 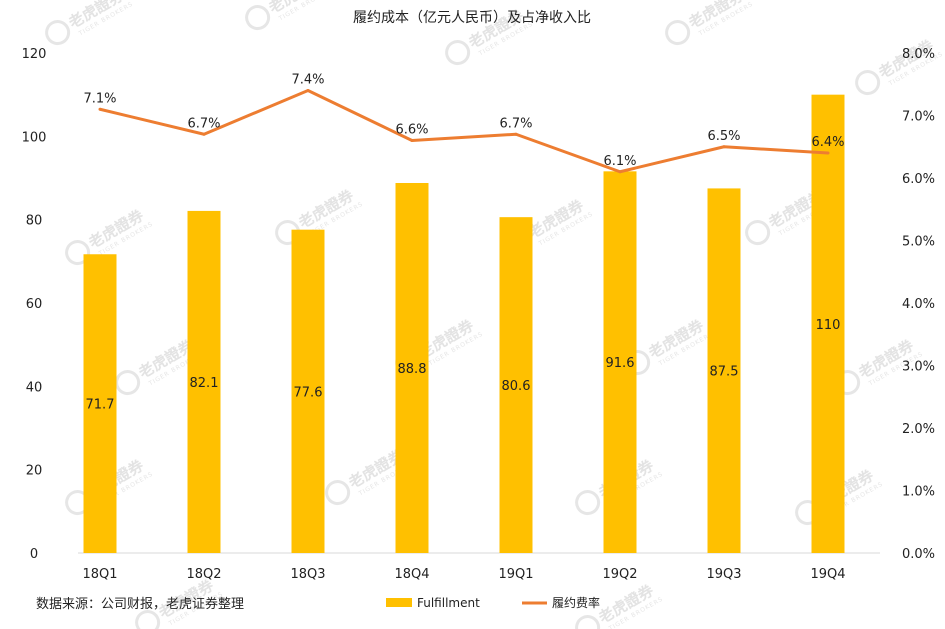 I want to click on y-left-tick-label: 60, so click(x=34, y=304).